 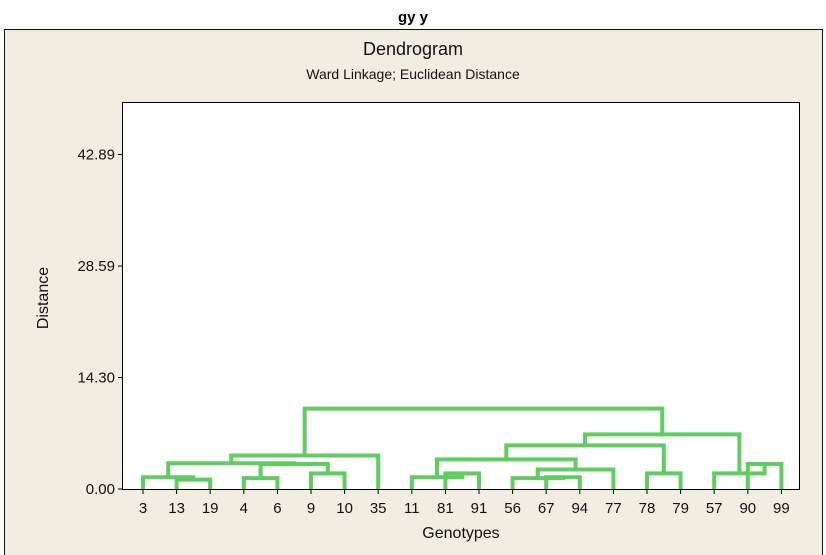 What do you see at coordinates (311, 508) in the screenshot?
I see `leaf-label: 9` at bounding box center [311, 508].